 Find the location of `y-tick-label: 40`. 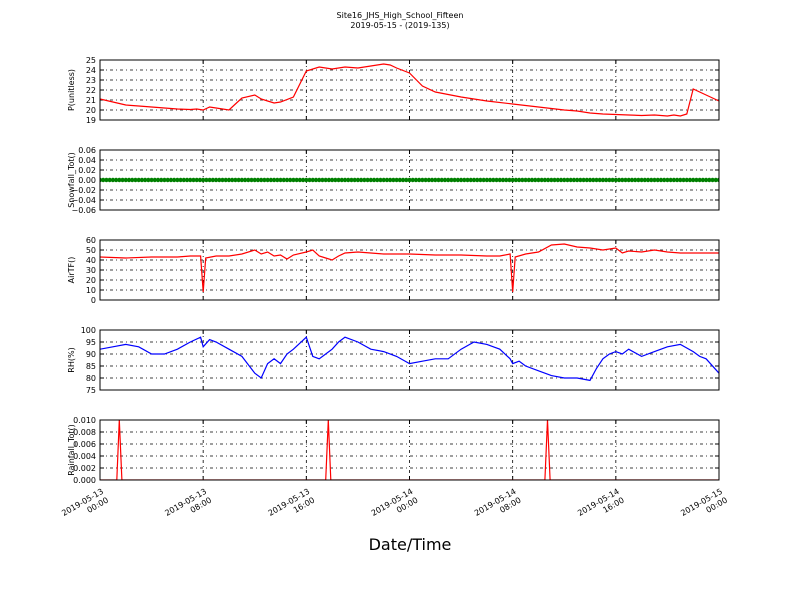

y-tick-label: 40 is located at coordinates (91, 260).